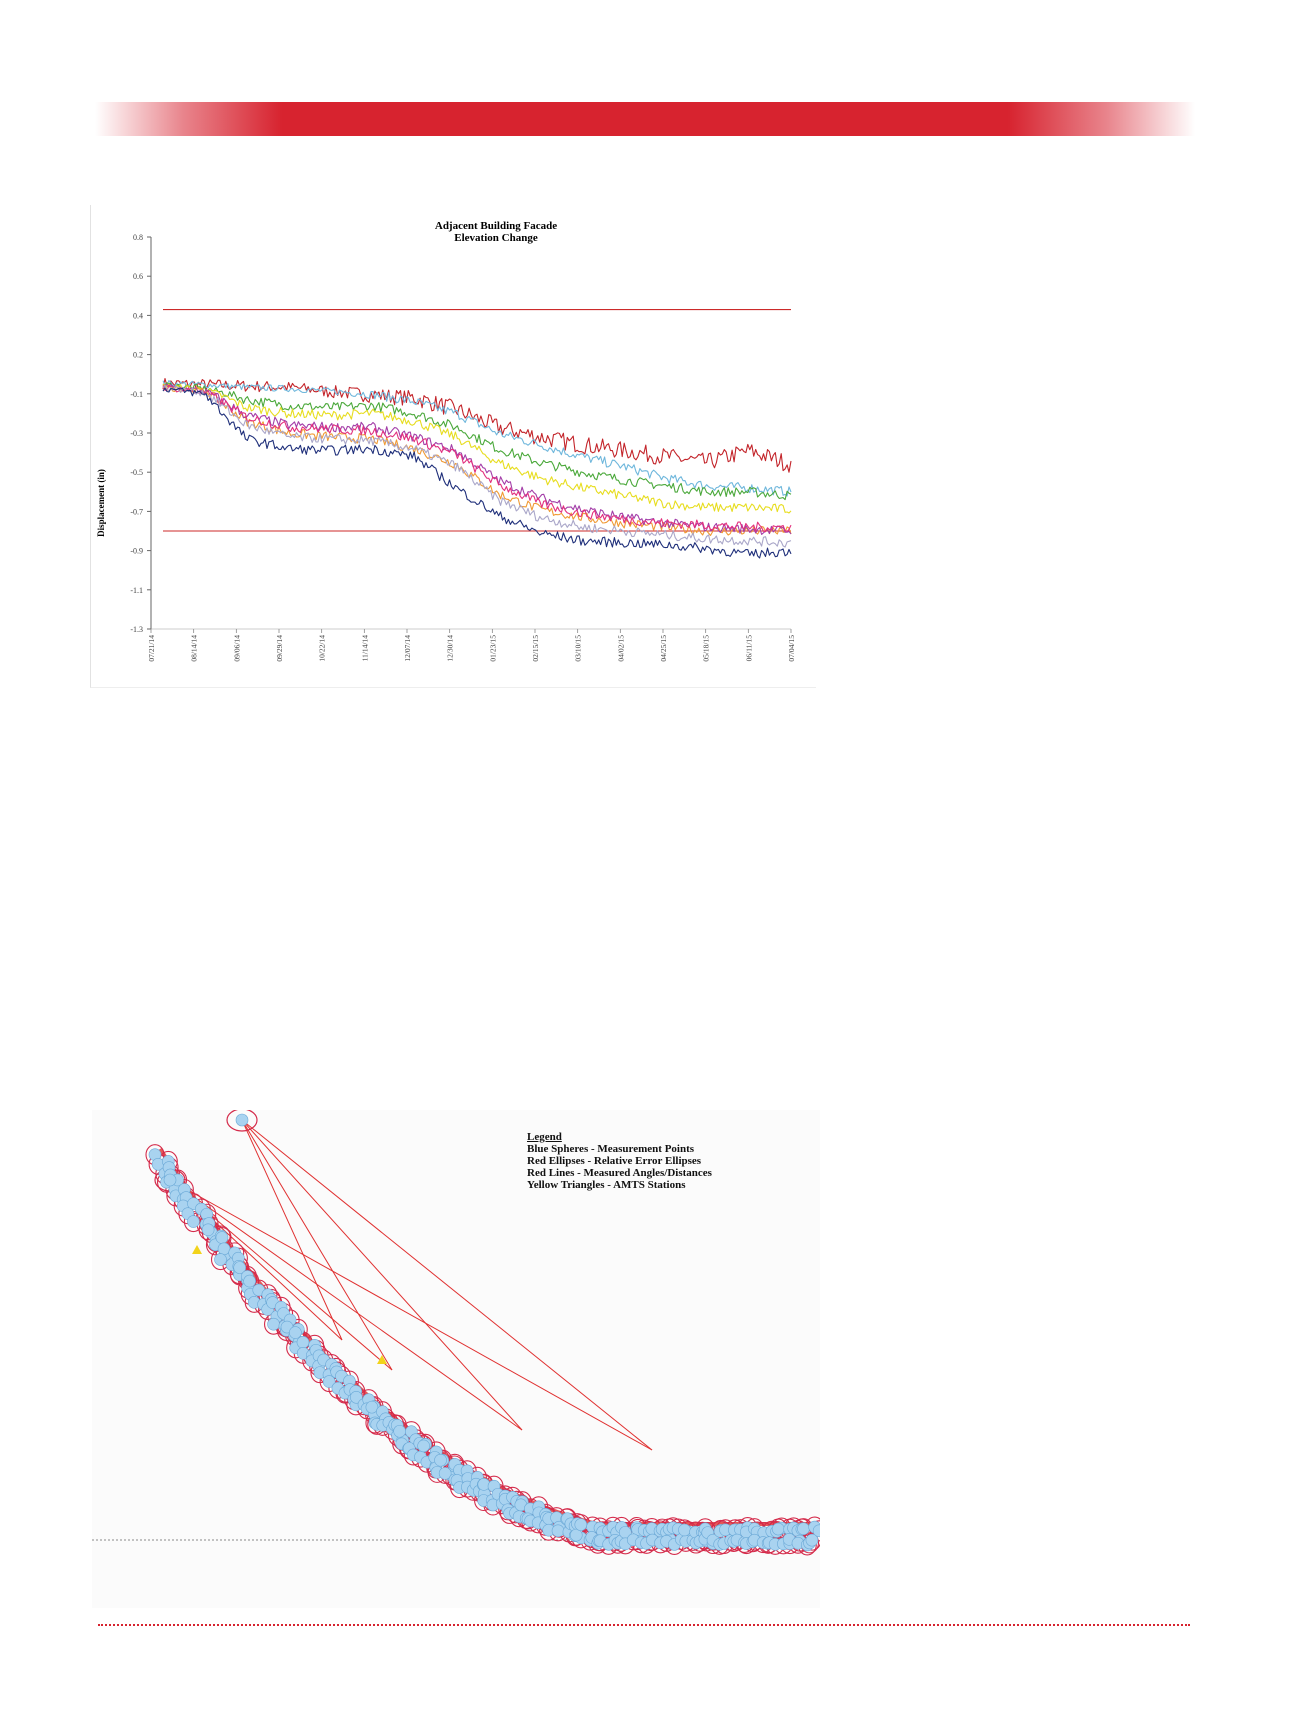 The image size is (1299, 1732). I want to click on network-canvas, so click(460, 1332).